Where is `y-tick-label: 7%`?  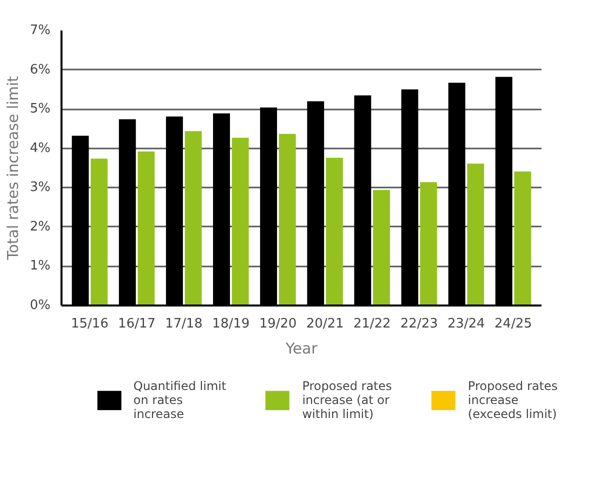
y-tick-label: 7% is located at coordinates (40, 30).